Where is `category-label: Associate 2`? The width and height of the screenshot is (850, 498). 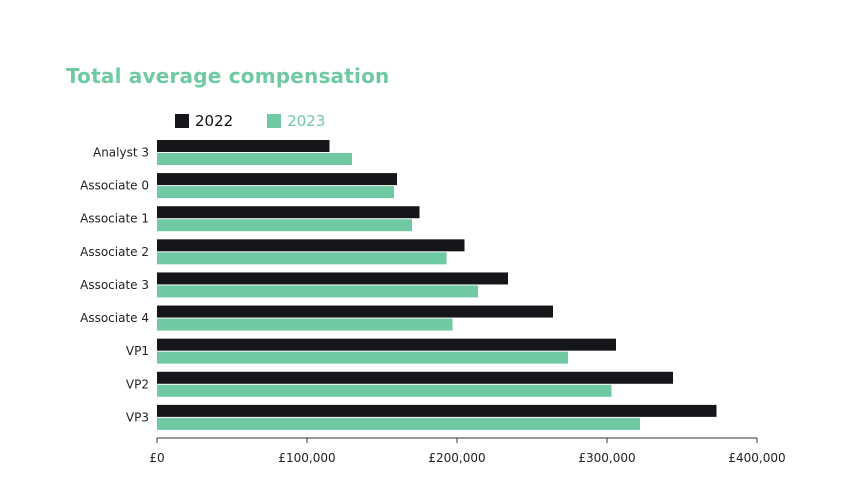
category-label: Associate 2 is located at coordinates (114, 252).